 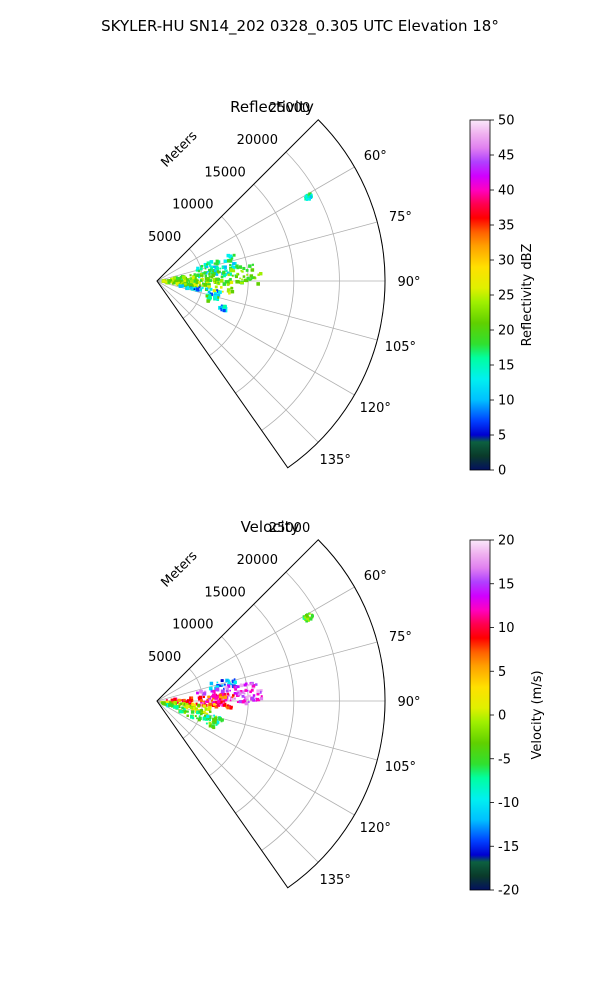 I want to click on reflectivity-colorbar-ticks: 0 5 10 15 20 25 30 35 40 45 50, so click(x=502, y=296).